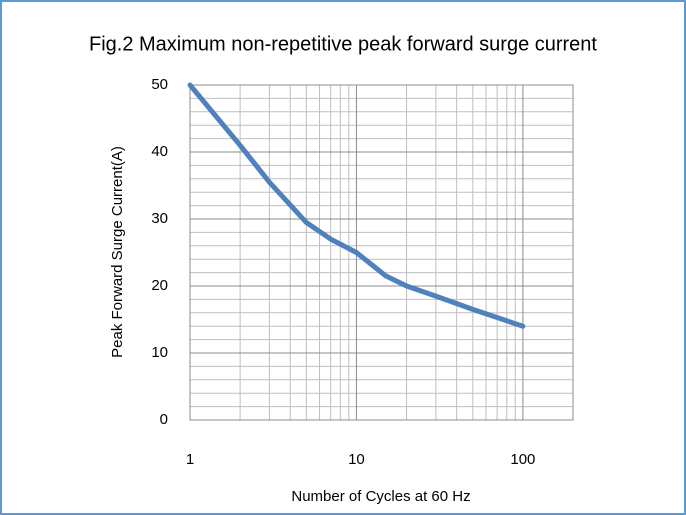  I want to click on y-tick-label: 10, so click(159, 352).